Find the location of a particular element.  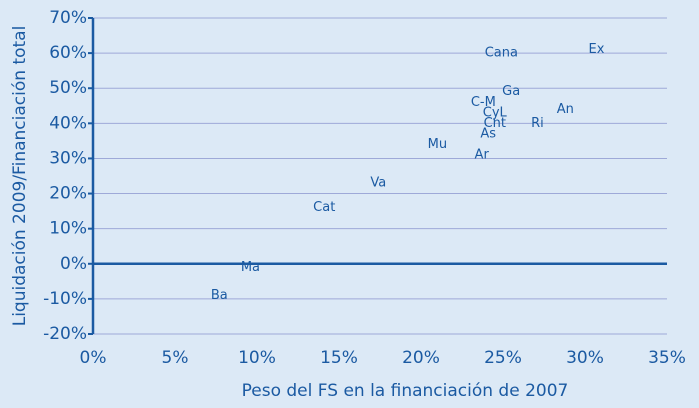

point-label: Cat is located at coordinates (324, 207).